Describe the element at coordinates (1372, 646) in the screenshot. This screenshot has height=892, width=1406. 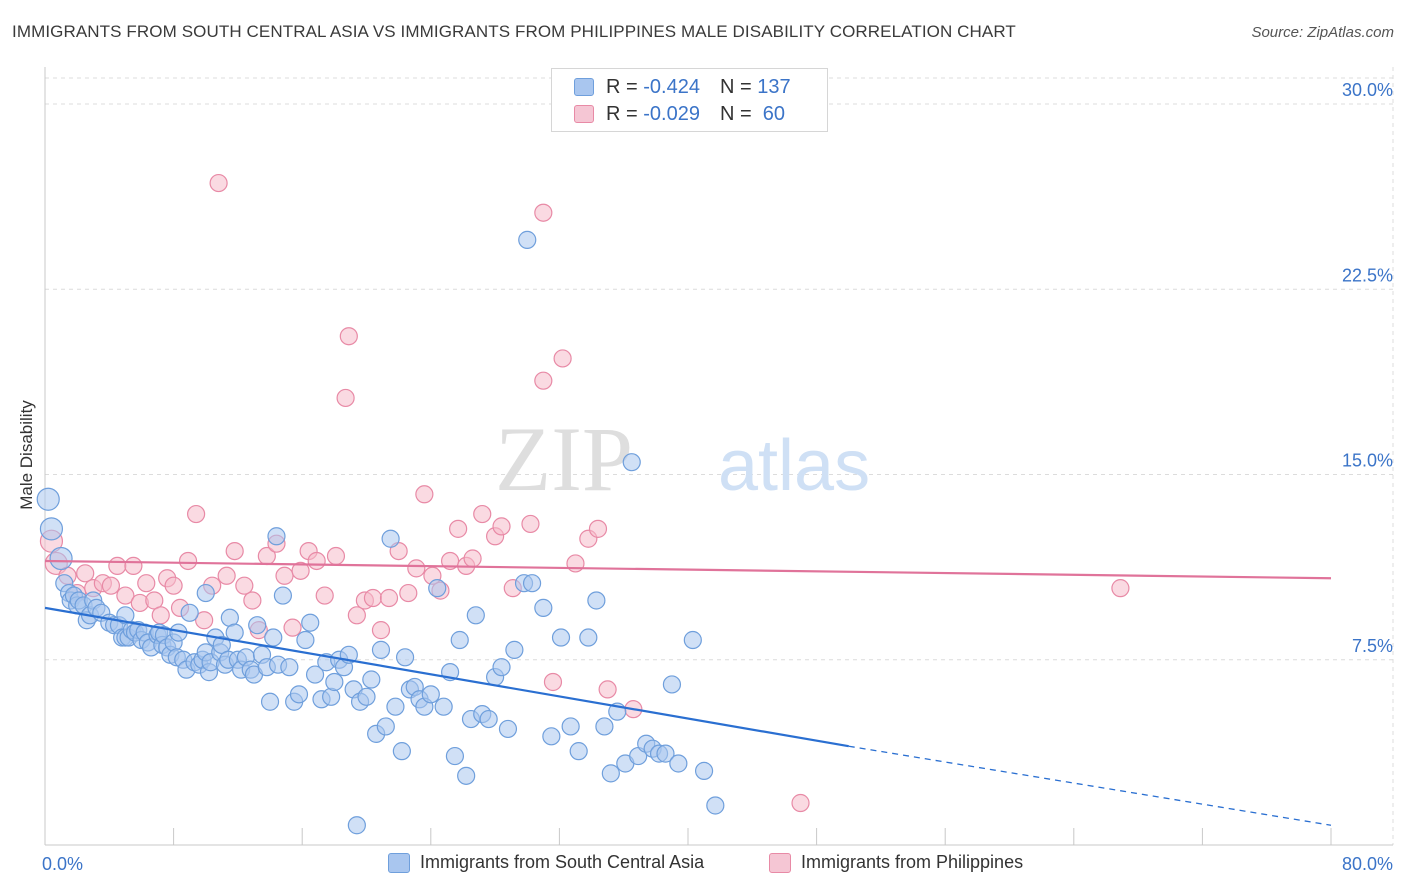
I see `y-tick-label: 7.5%` at that location.